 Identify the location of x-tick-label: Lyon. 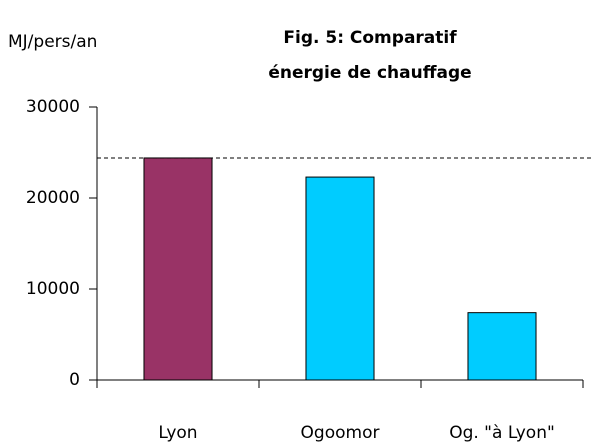
(177, 433).